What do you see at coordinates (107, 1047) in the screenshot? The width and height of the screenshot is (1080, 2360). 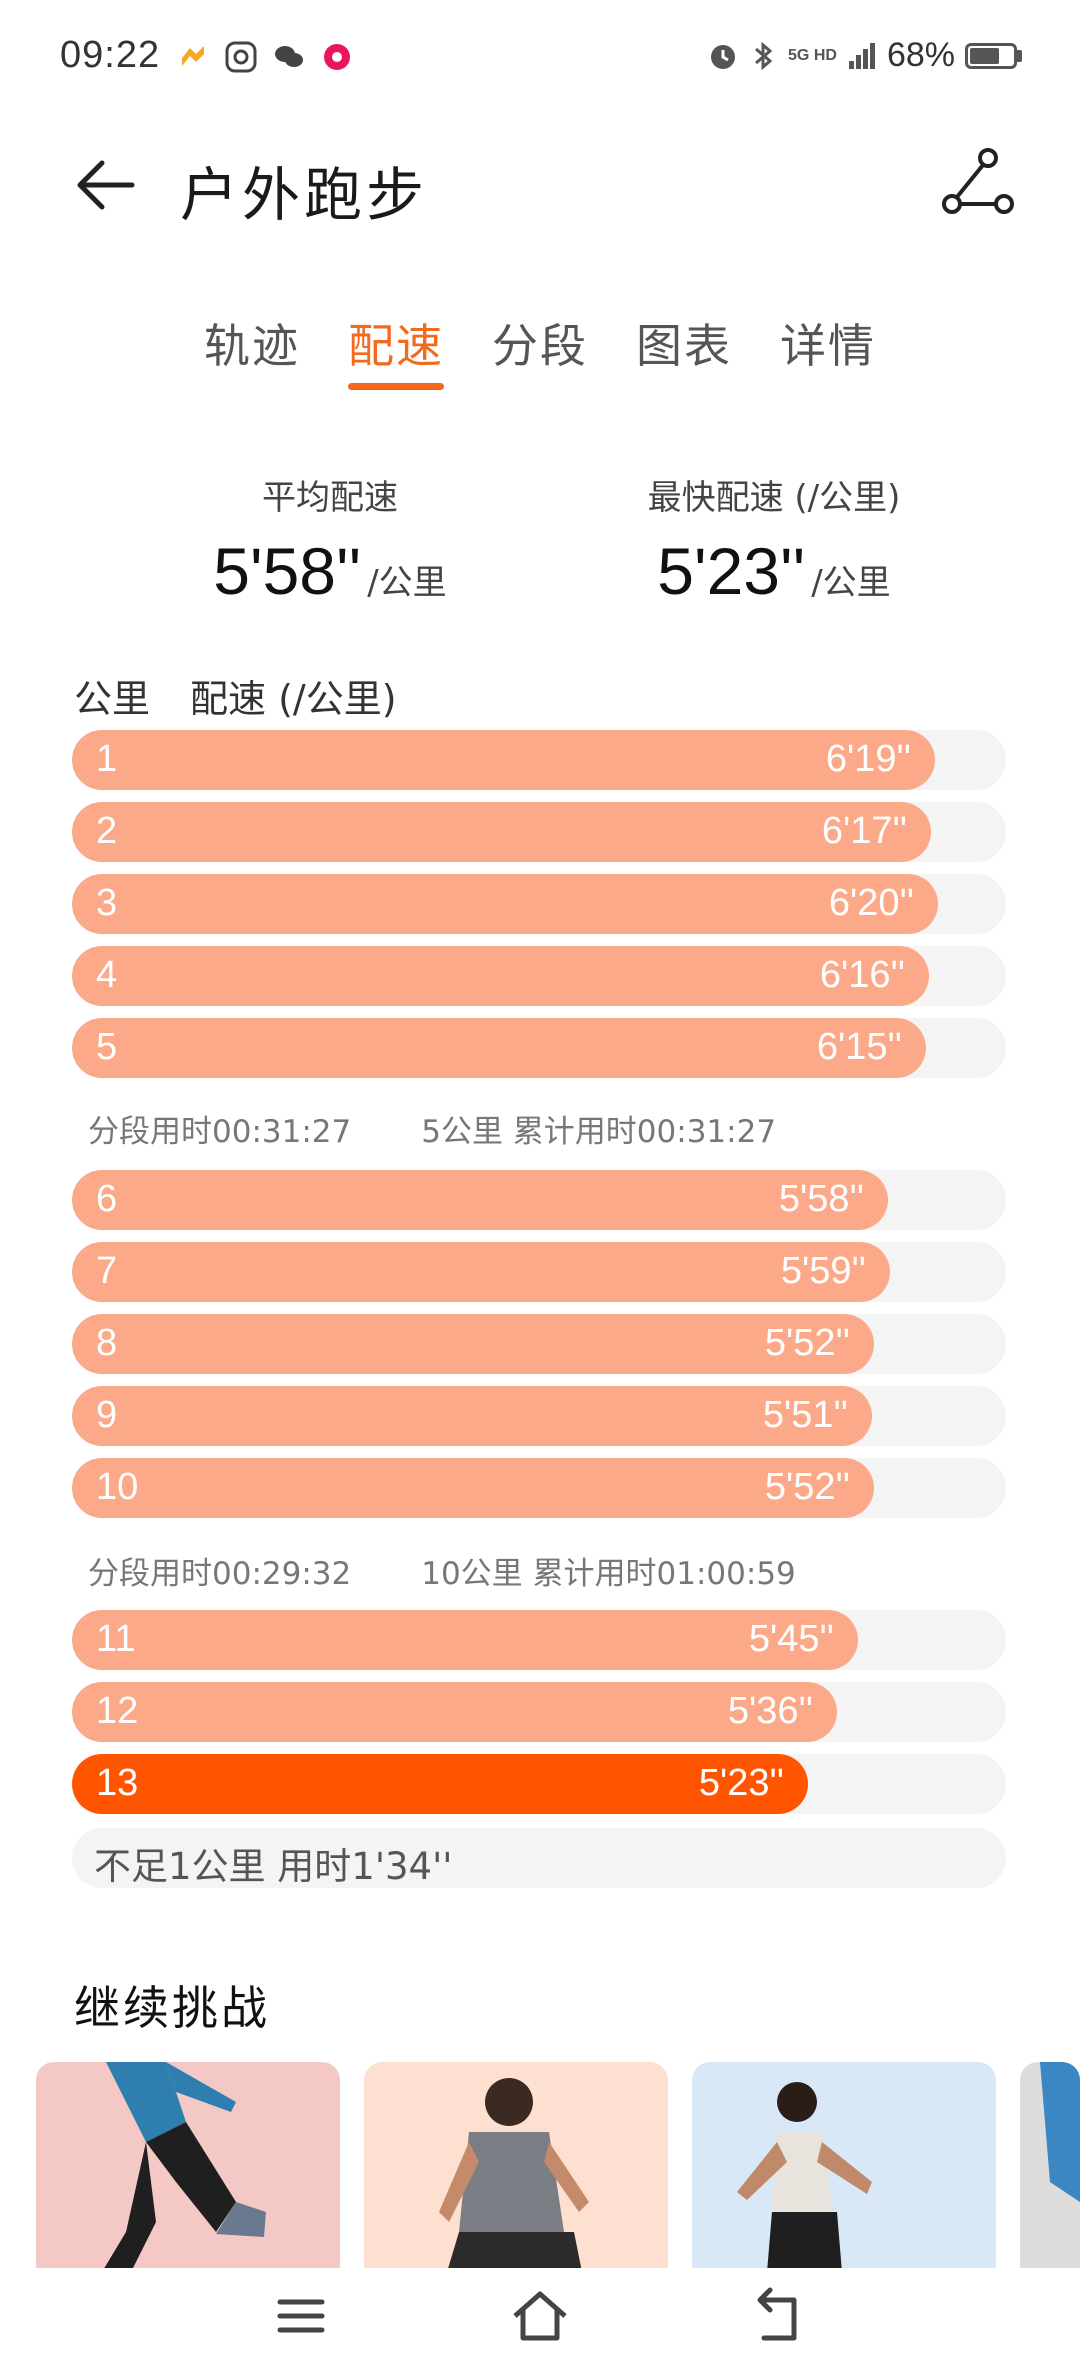 I see `pace-km: 5` at bounding box center [107, 1047].